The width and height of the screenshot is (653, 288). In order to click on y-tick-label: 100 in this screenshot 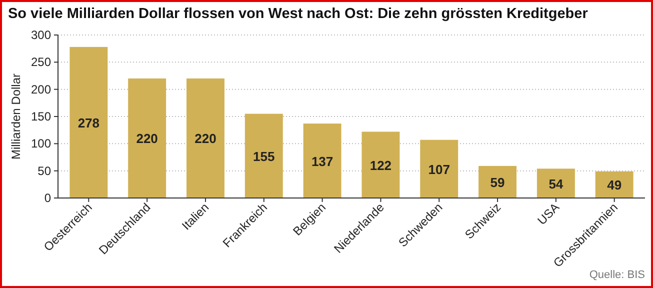, I will do `click(41, 143)`.